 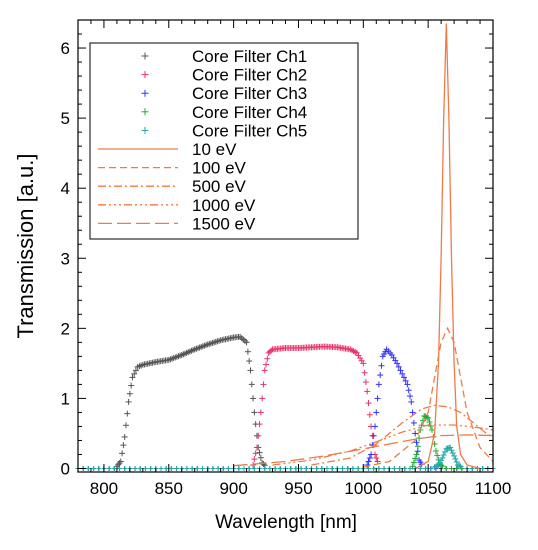 What do you see at coordinates (249, 130) in the screenshot?
I see `legend-label: Core Filter Ch5` at bounding box center [249, 130].